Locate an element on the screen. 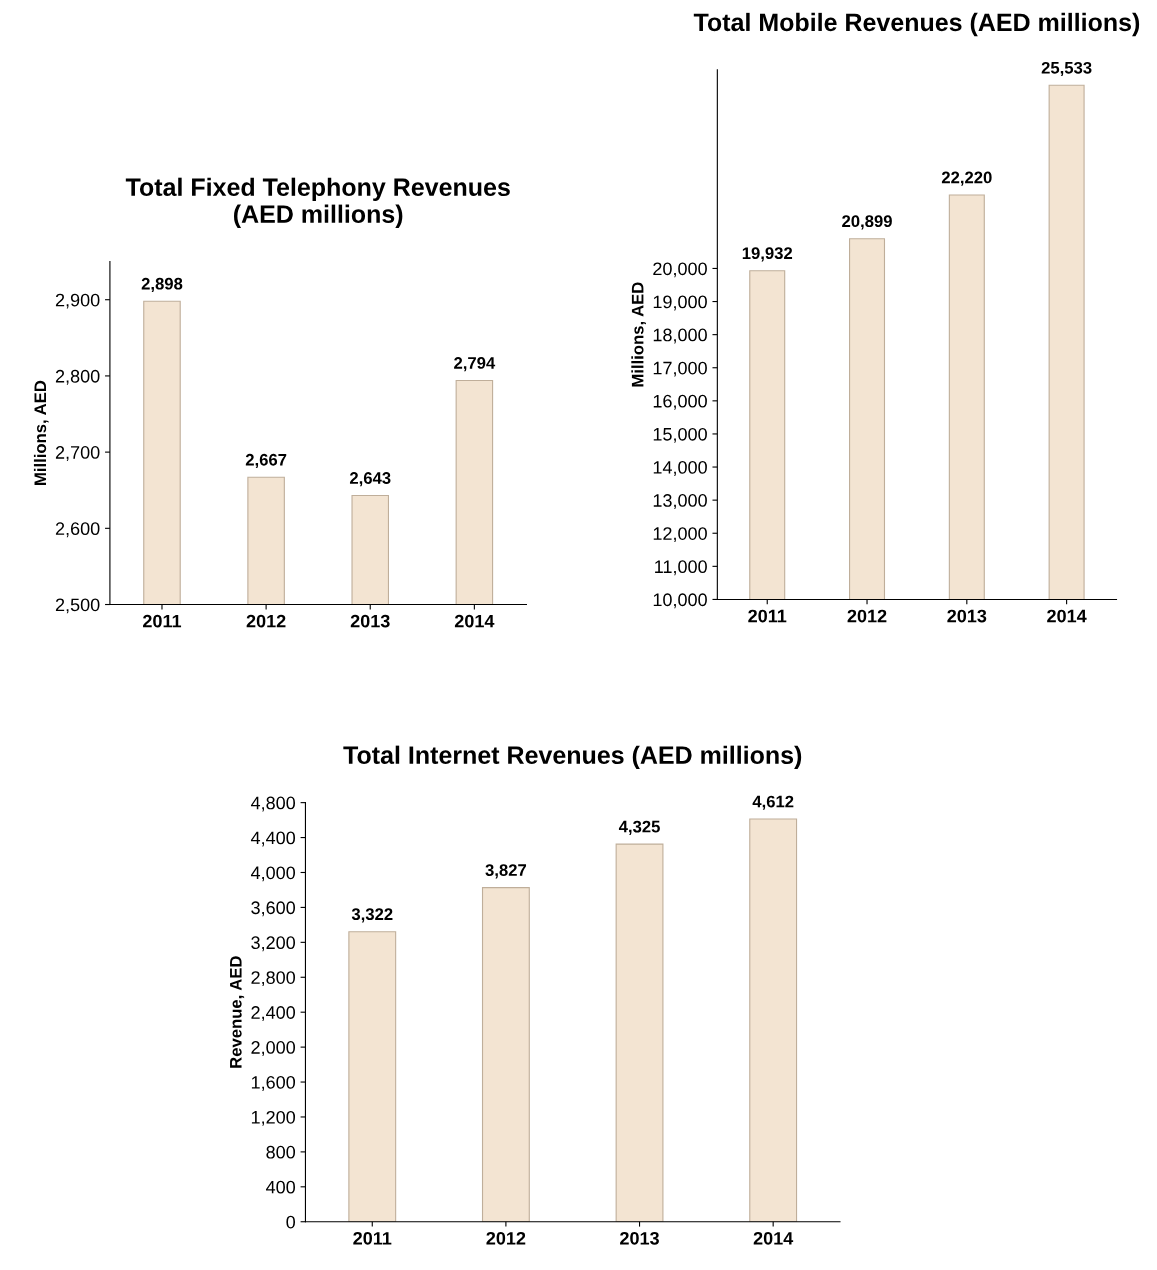 This screenshot has height=1270, width=1157. y-tick-label: 13,000 is located at coordinates (680, 501).